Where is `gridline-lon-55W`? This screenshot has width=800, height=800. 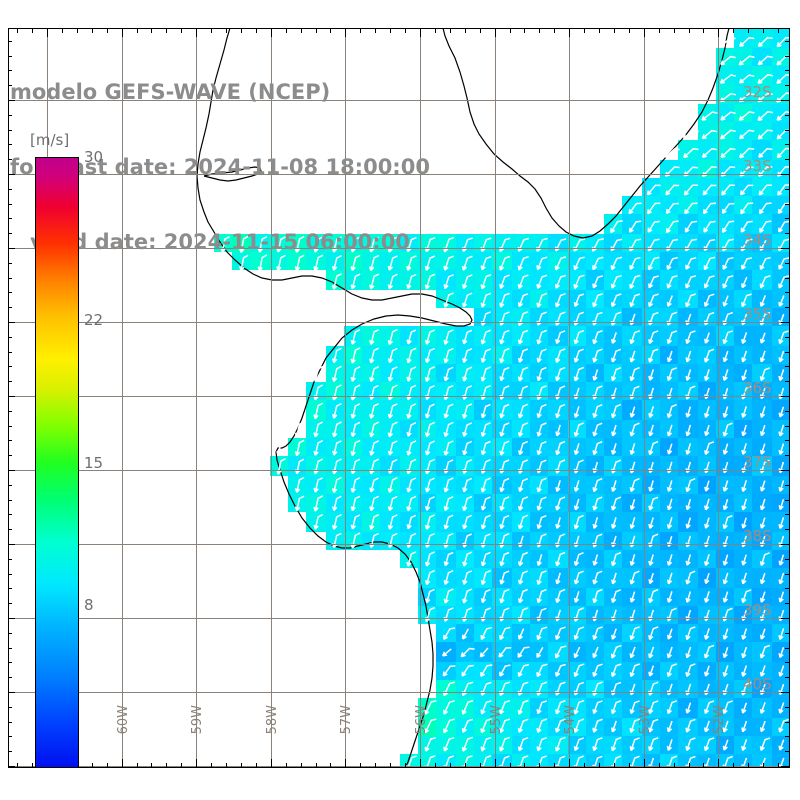 gridline-lon-55W is located at coordinates (495, 398).